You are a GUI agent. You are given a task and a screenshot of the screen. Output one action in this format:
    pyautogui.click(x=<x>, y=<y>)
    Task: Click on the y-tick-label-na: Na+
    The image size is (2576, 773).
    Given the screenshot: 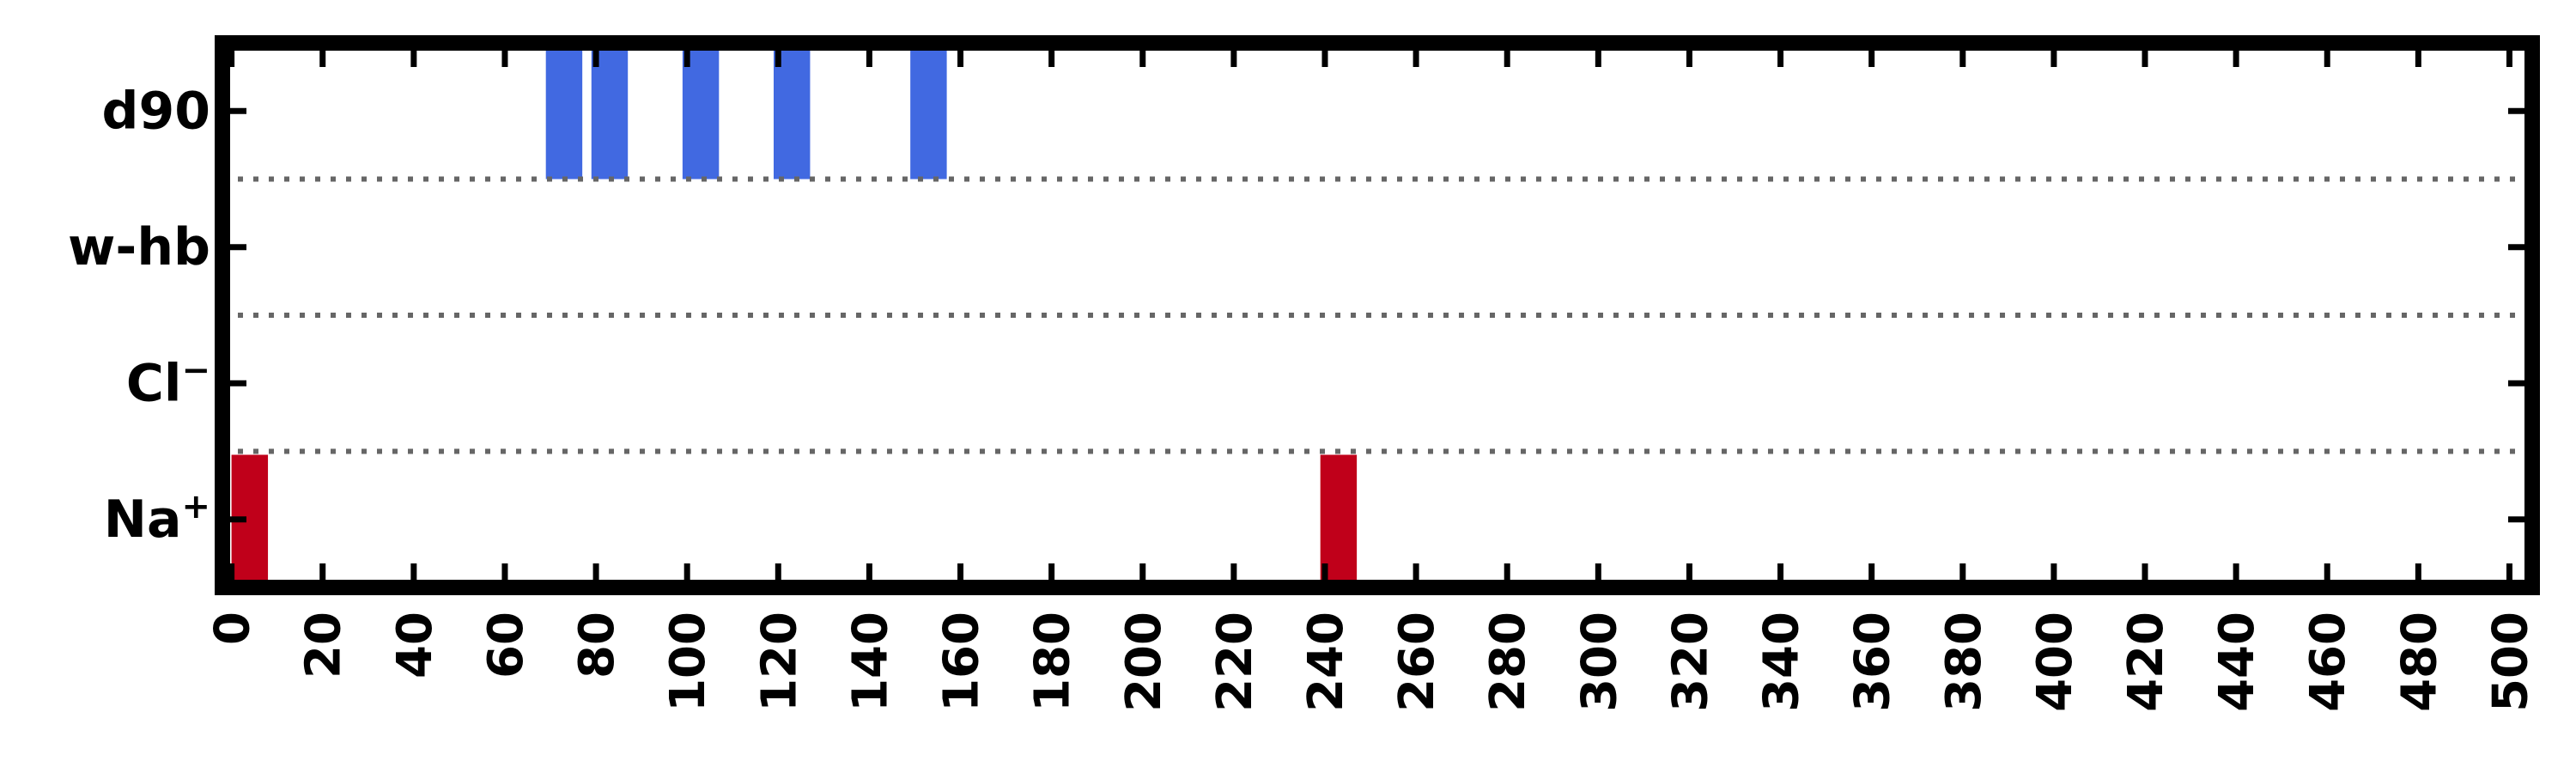 What is the action you would take?
    pyautogui.click(x=157, y=518)
    